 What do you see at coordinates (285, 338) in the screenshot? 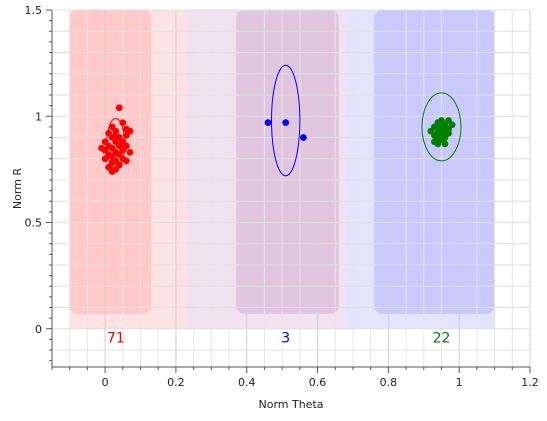
I see `count-label: 3` at bounding box center [285, 338].